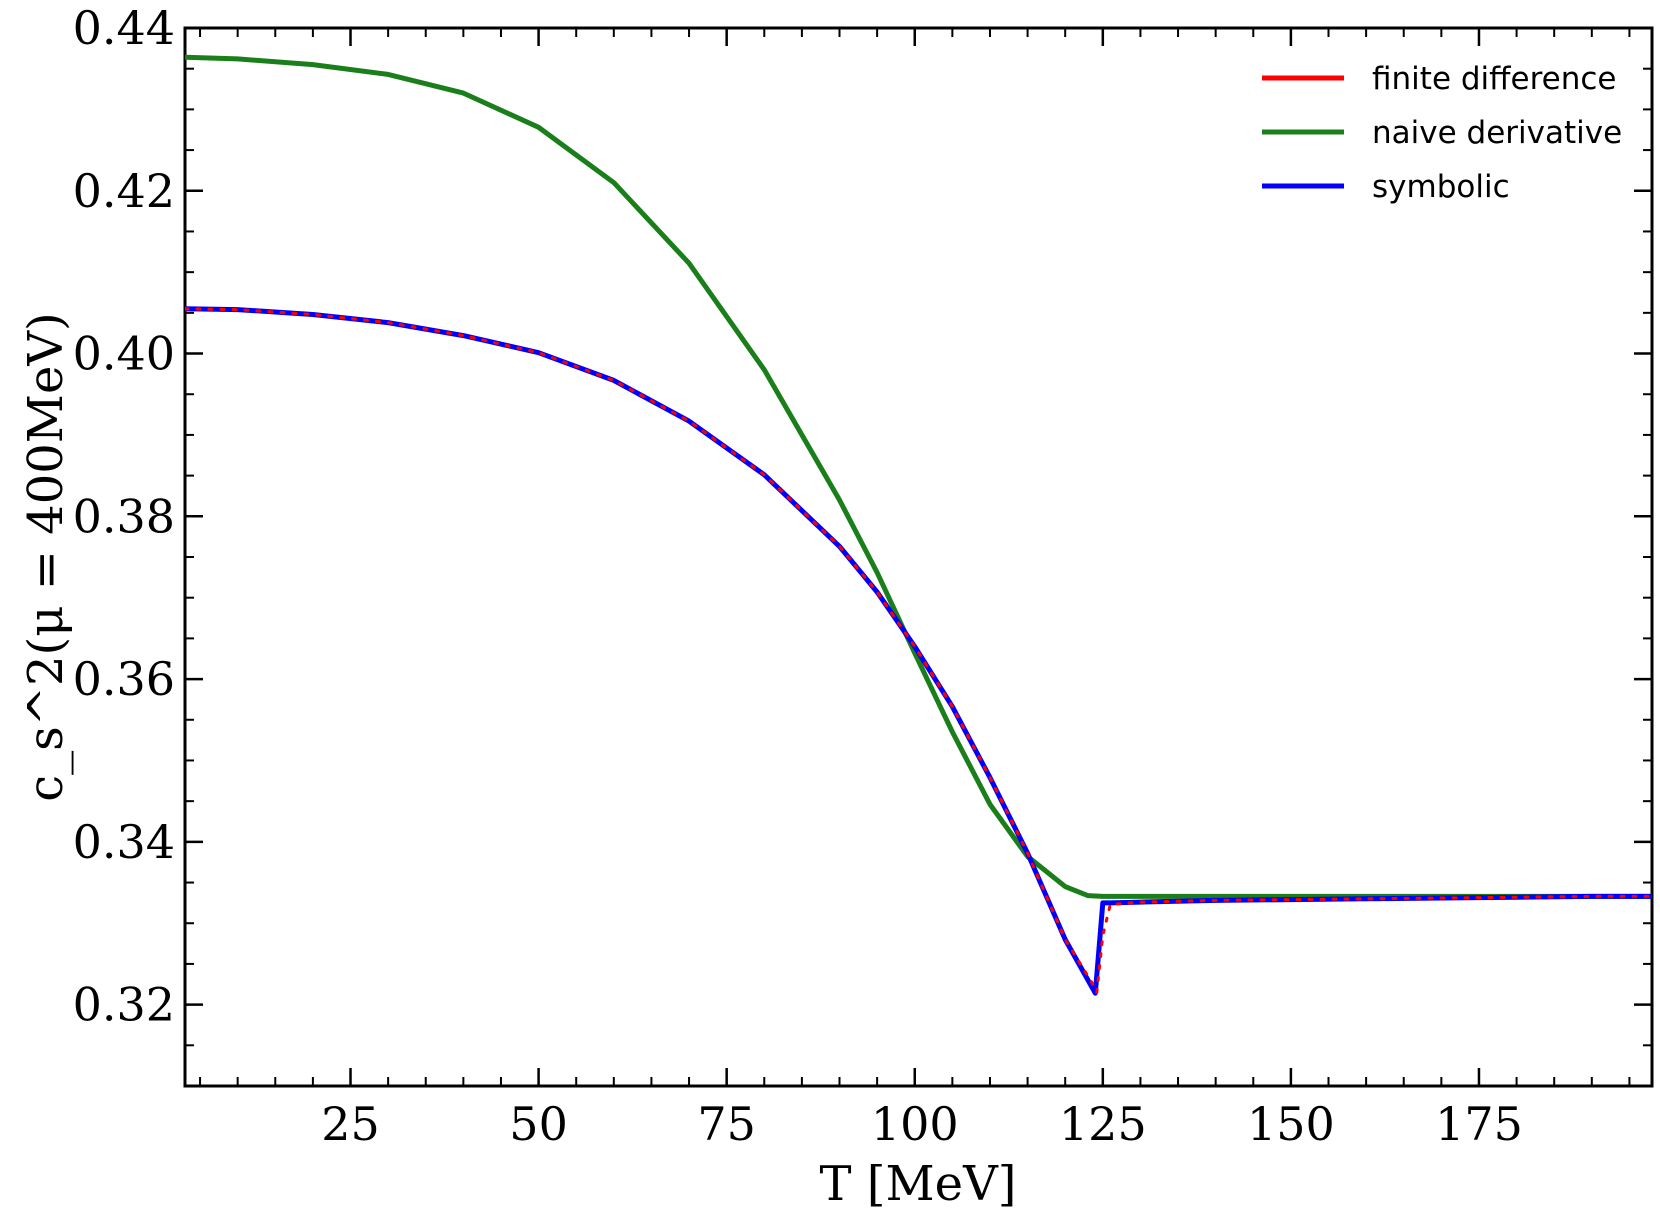 This screenshot has width=1660, height=1222. Describe the element at coordinates (124, 354) in the screenshot. I see `y-tick-label: 0.40` at that location.